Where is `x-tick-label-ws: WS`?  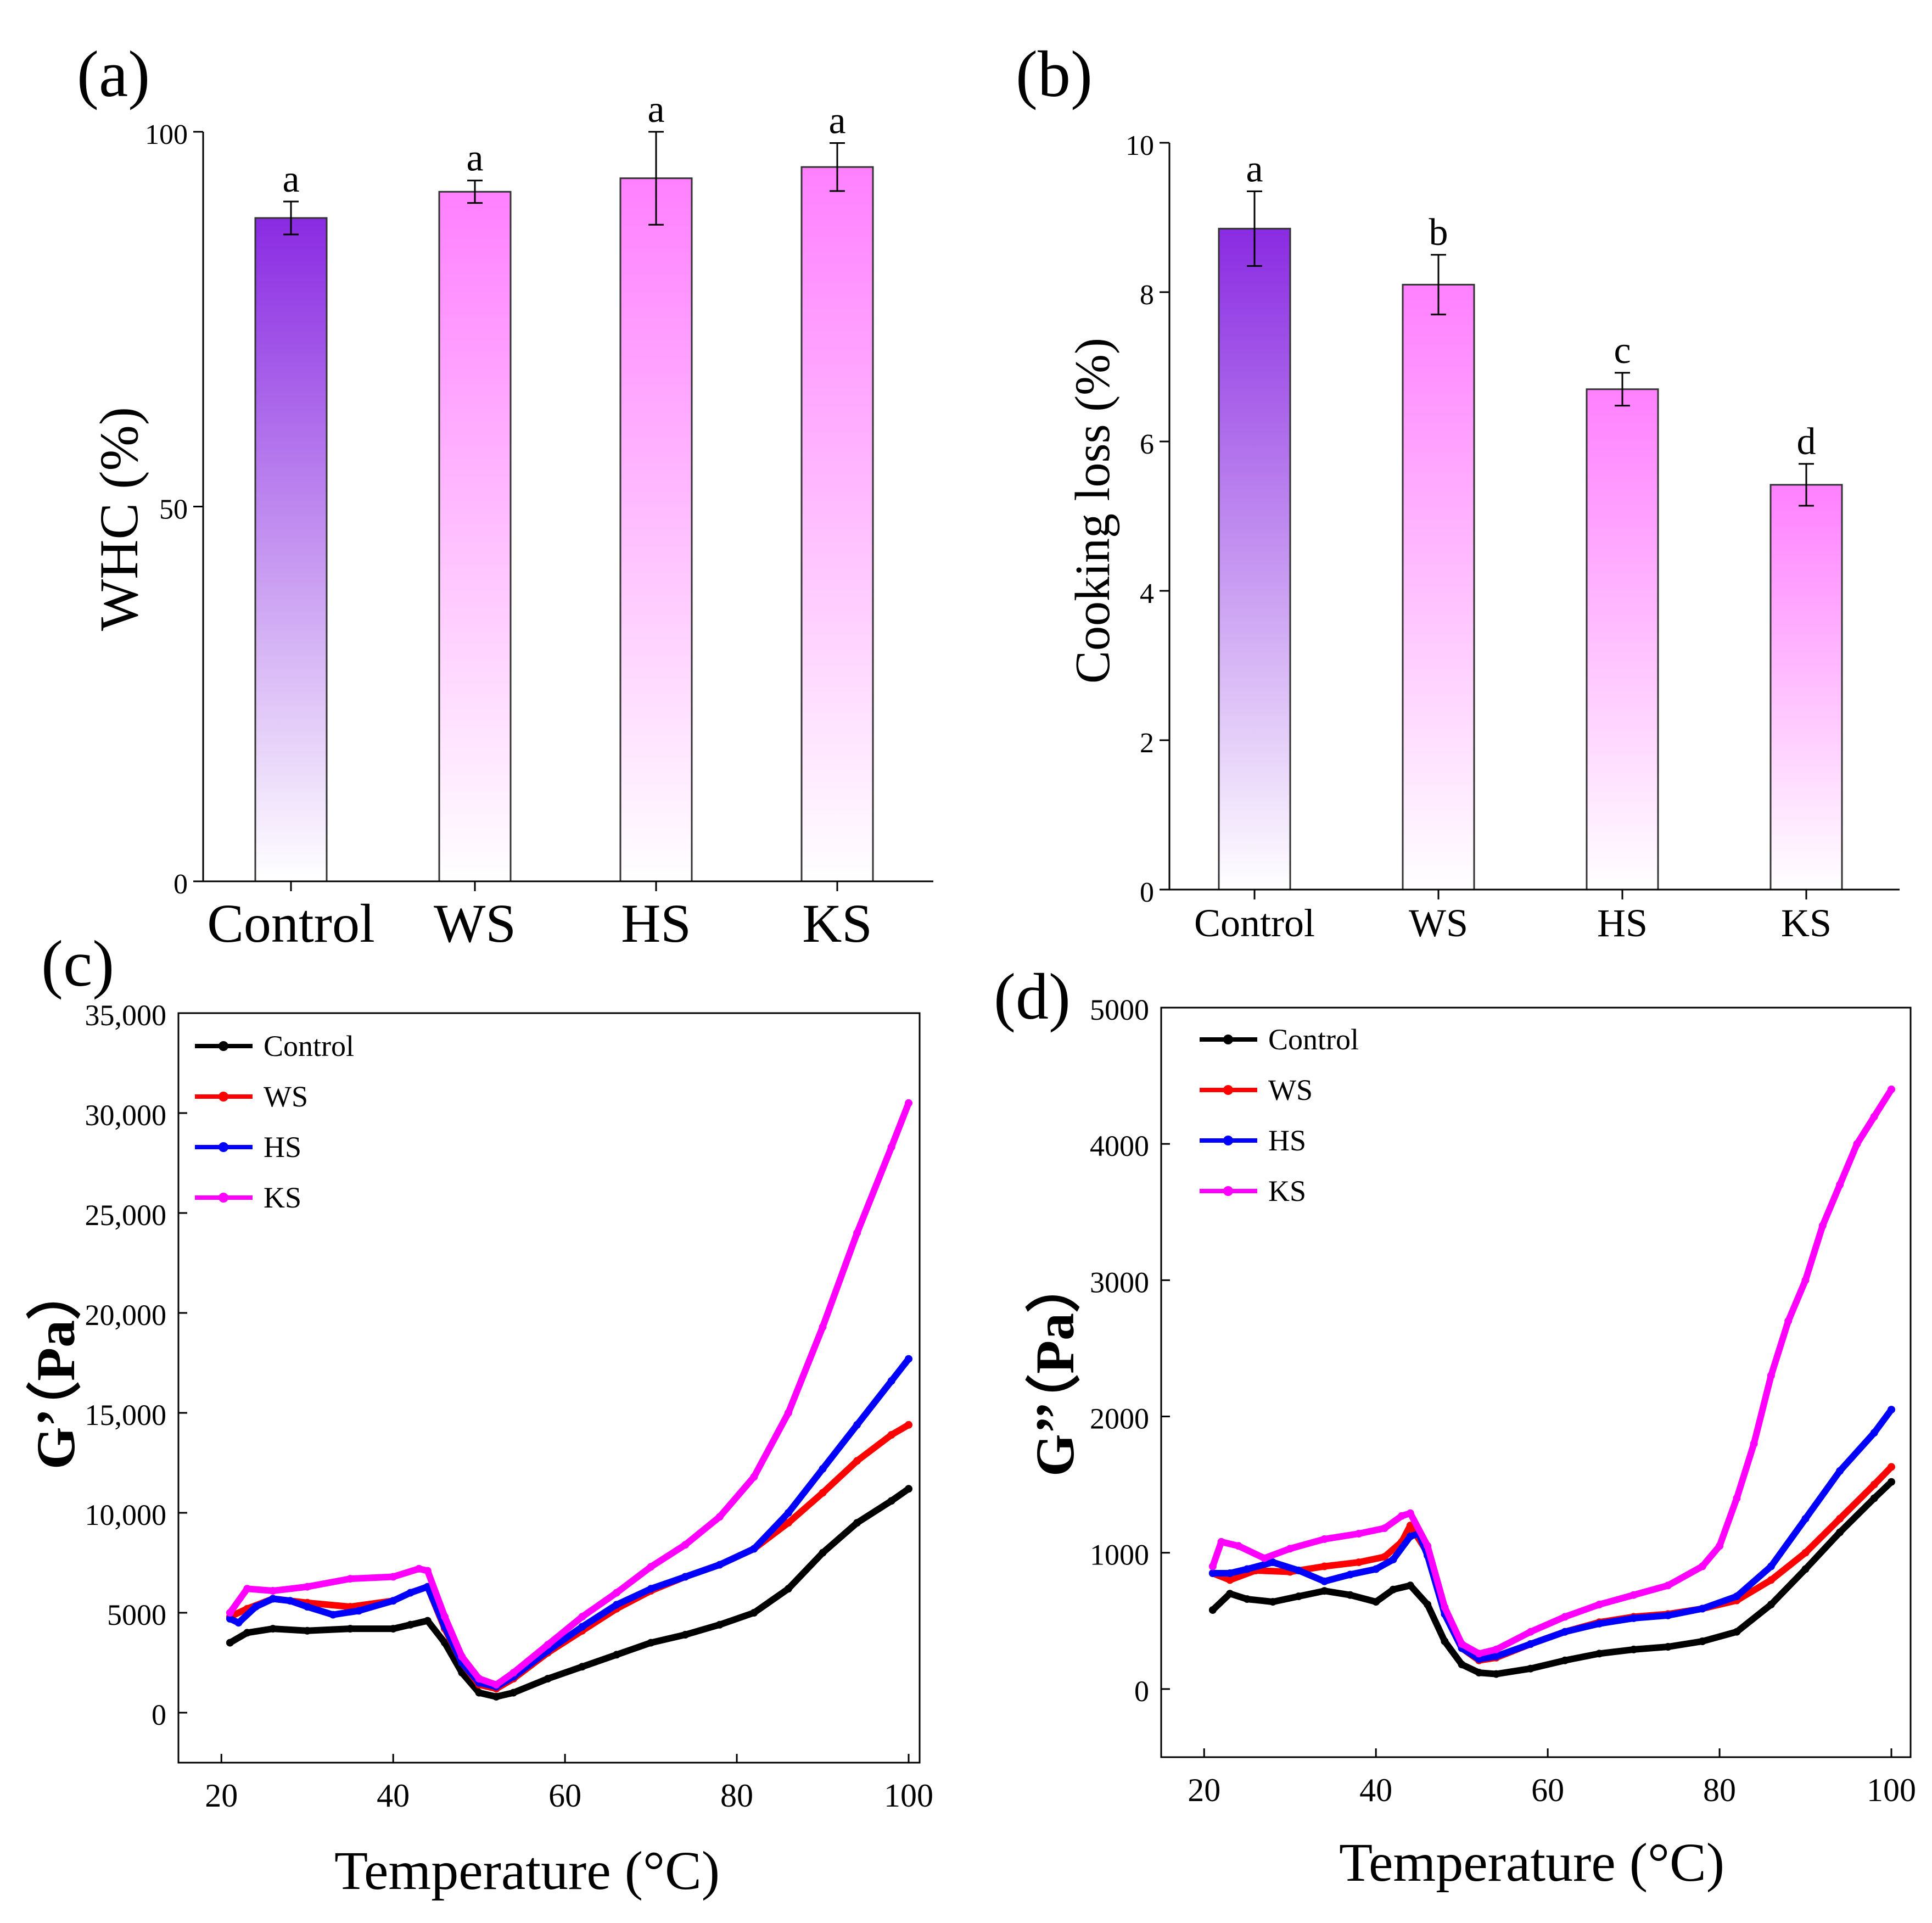
x-tick-label-ws: WS is located at coordinates (1439, 923).